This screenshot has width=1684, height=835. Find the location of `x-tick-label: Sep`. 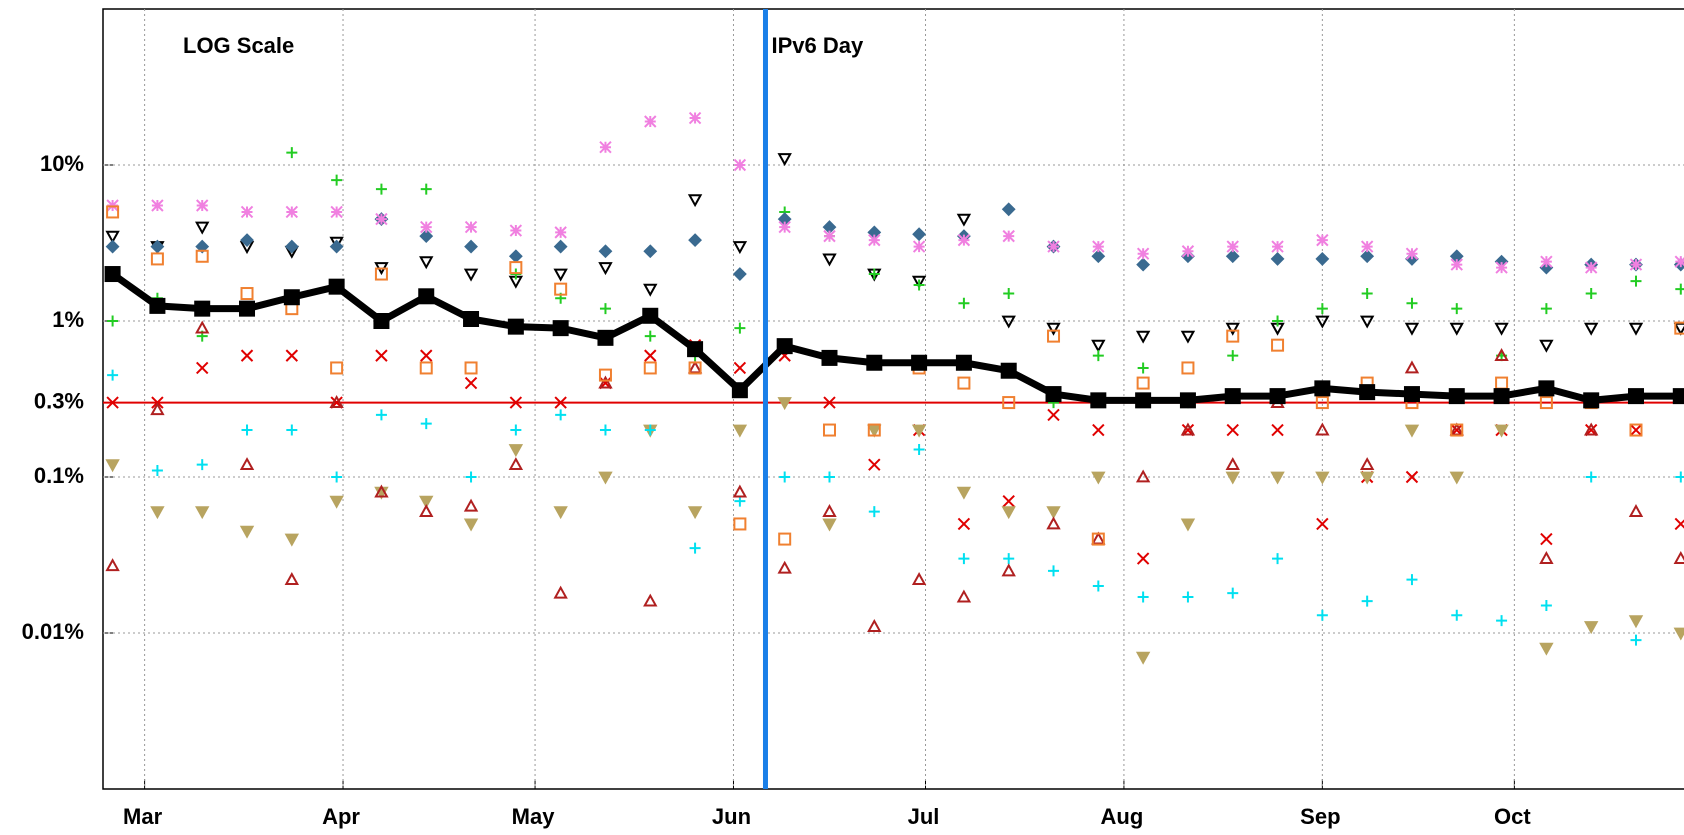

x-tick-label: Sep is located at coordinates (1320, 816).